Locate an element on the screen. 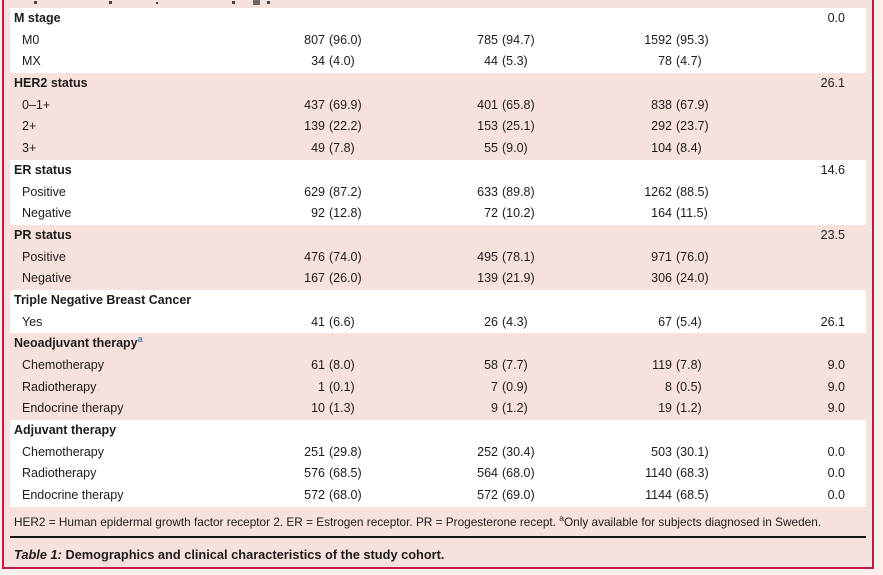 The height and width of the screenshot is (575, 883). row-label: ER status is located at coordinates (43, 169).